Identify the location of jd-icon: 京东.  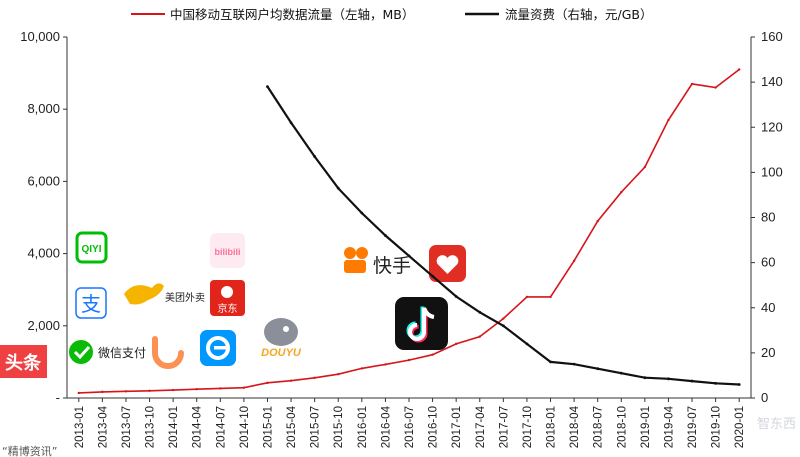
(227, 298).